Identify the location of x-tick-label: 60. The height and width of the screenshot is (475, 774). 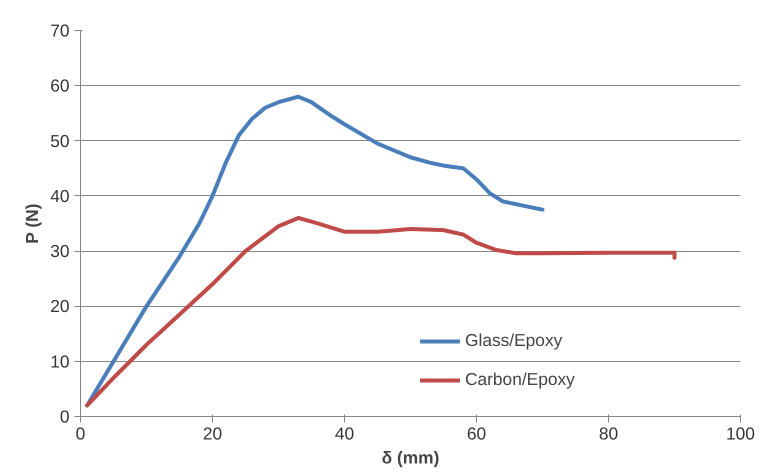
(476, 434).